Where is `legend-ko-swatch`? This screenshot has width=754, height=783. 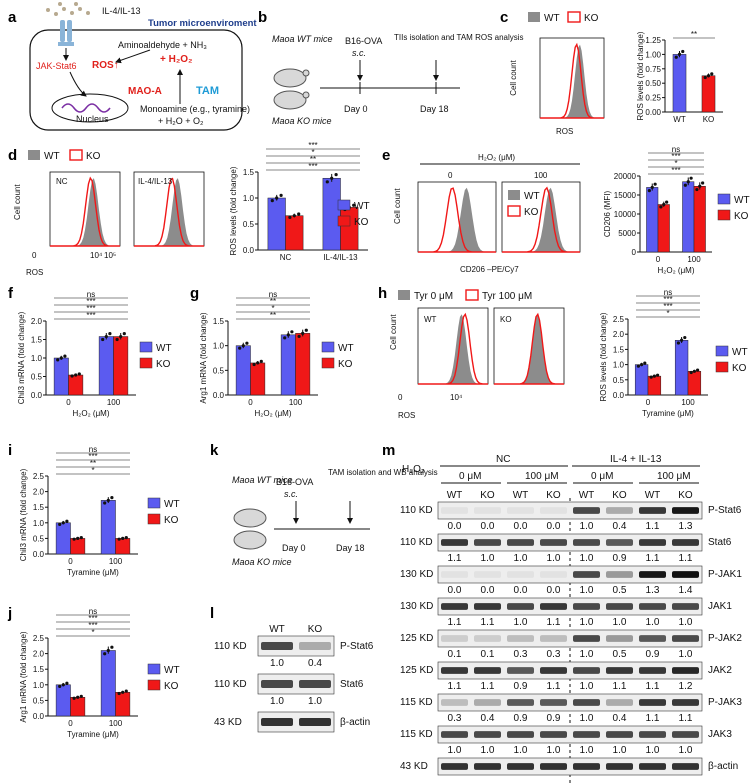 legend-ko-swatch is located at coordinates (146, 363).